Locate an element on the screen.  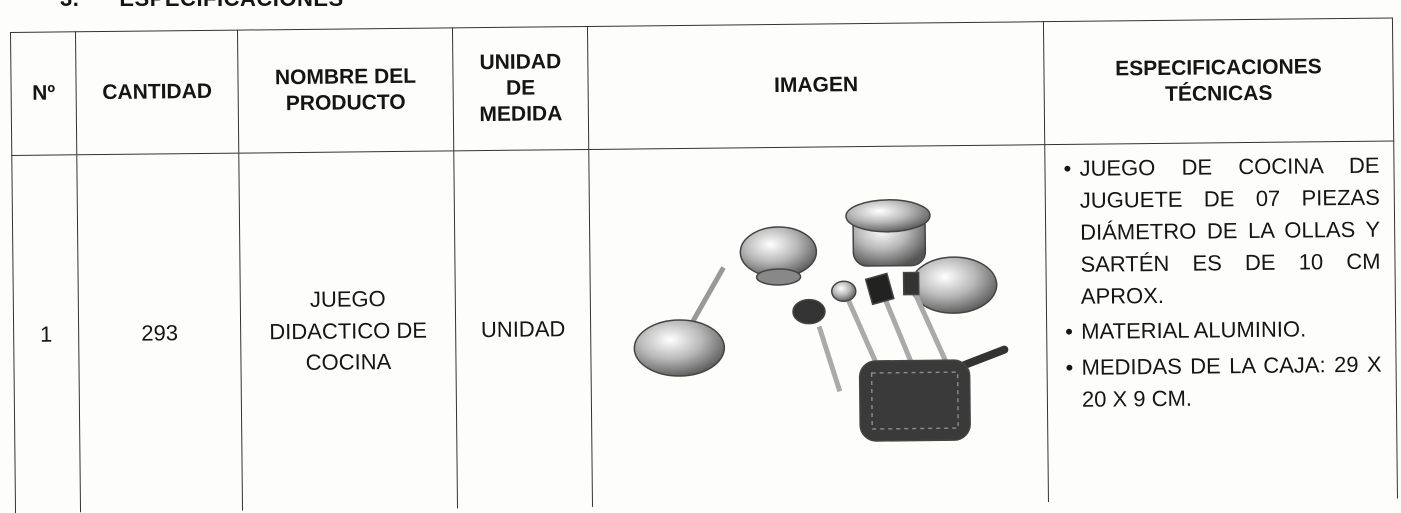
cell-number: 1 is located at coordinates (46, 333).